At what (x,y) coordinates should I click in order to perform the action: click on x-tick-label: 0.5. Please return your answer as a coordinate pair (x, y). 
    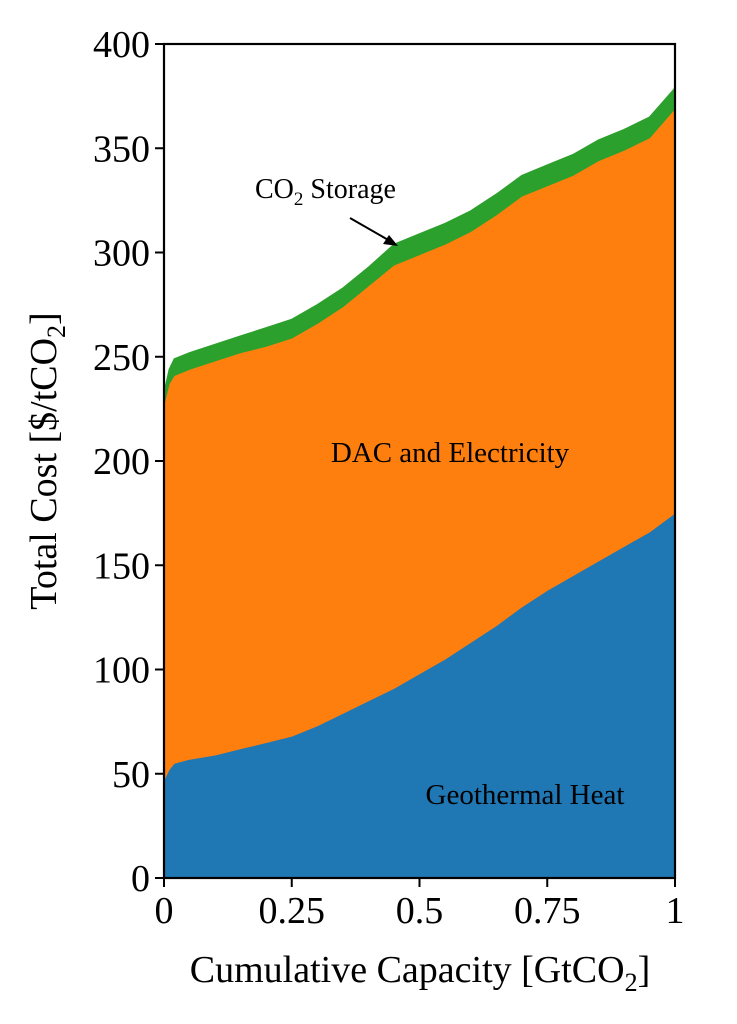
    Looking at the image, I should click on (420, 911).